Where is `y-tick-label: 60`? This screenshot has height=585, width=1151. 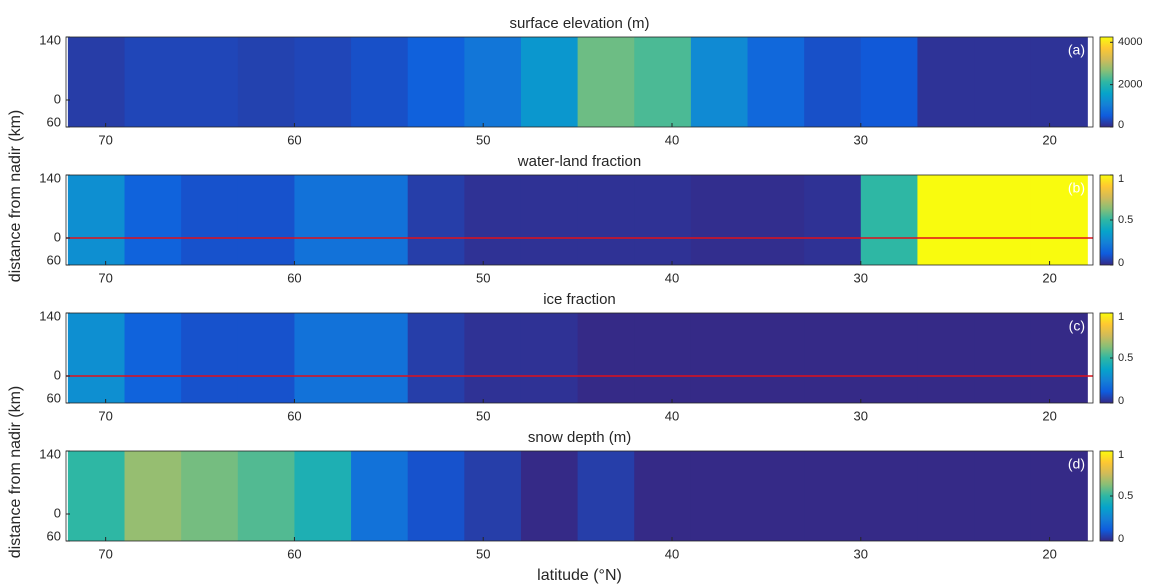
y-tick-label: 60 is located at coordinates (54, 259).